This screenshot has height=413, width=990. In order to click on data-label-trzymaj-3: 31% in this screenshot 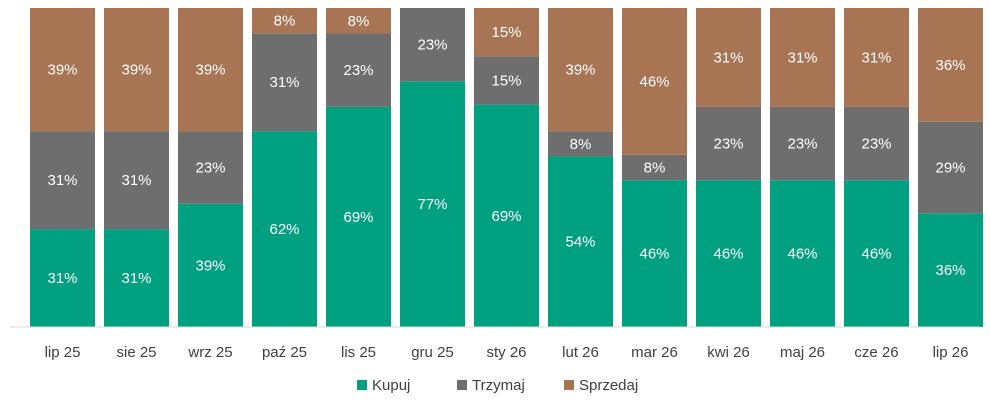, I will do `click(284, 82)`.